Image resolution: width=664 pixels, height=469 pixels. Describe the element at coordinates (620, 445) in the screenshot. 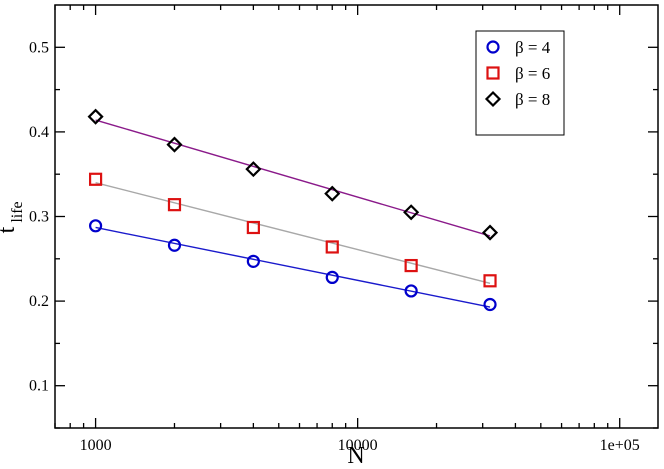

I see `x-tick-label: 1e+05` at that location.